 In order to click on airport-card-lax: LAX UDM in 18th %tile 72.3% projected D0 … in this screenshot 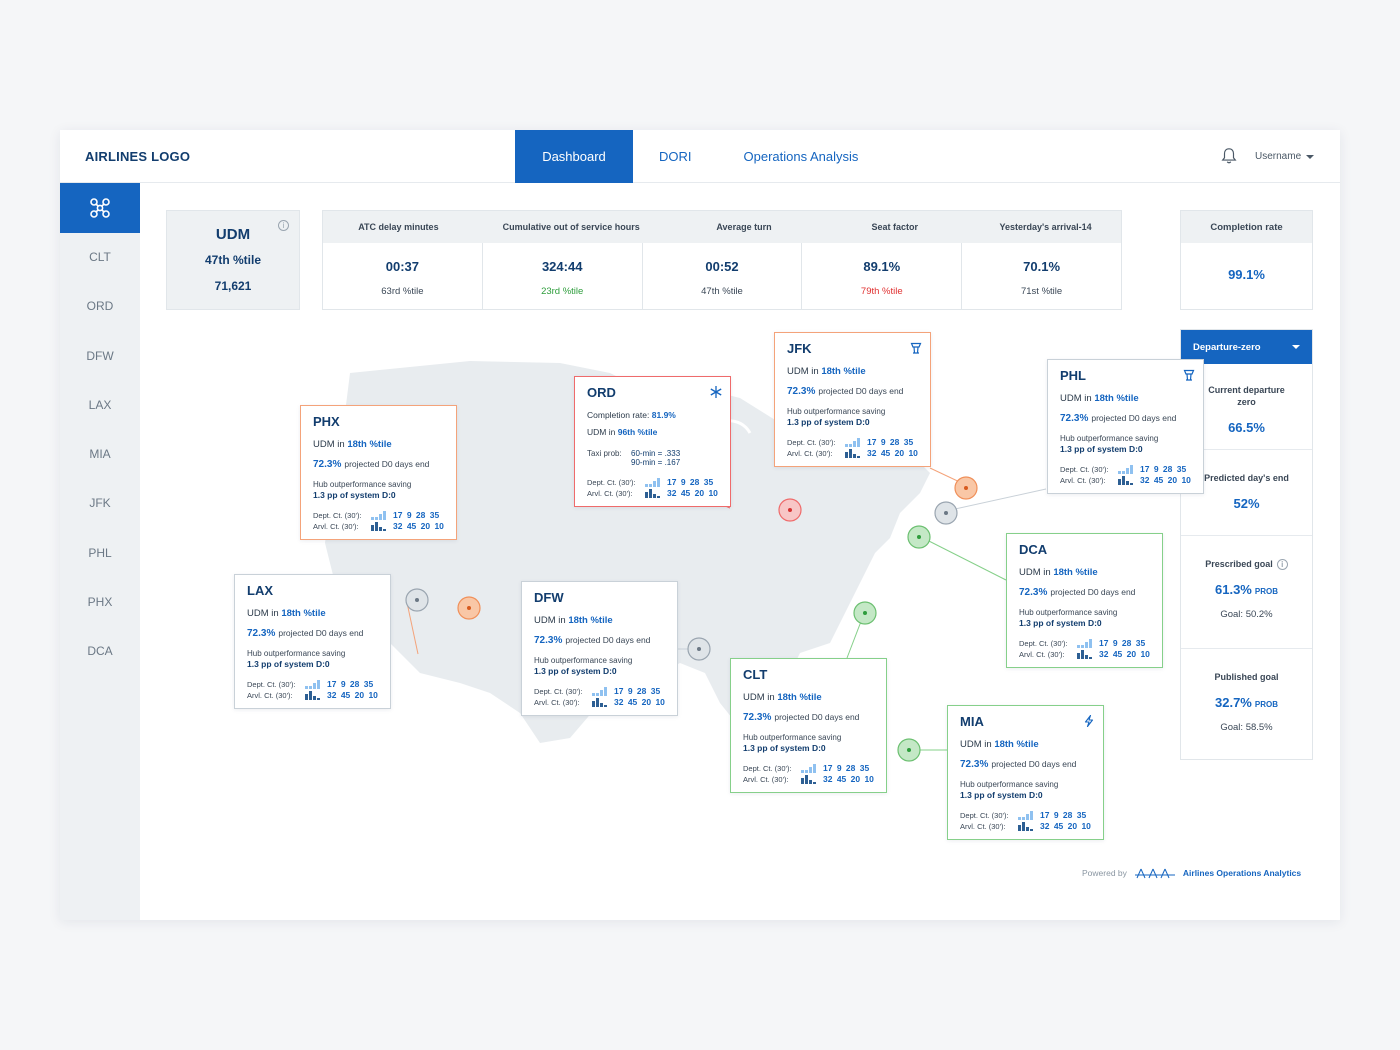, I will do `click(312, 641)`.